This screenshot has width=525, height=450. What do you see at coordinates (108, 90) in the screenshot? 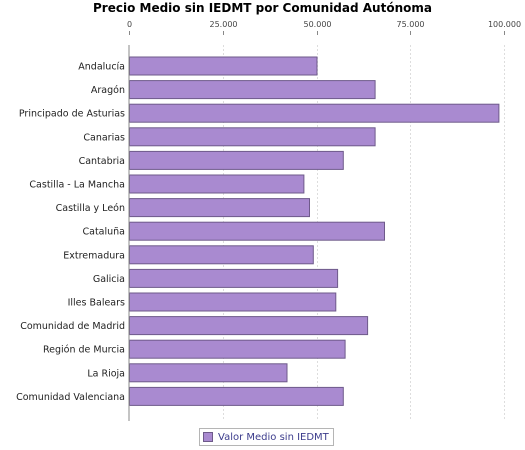
I see `category-label: Aragón` at bounding box center [108, 90].